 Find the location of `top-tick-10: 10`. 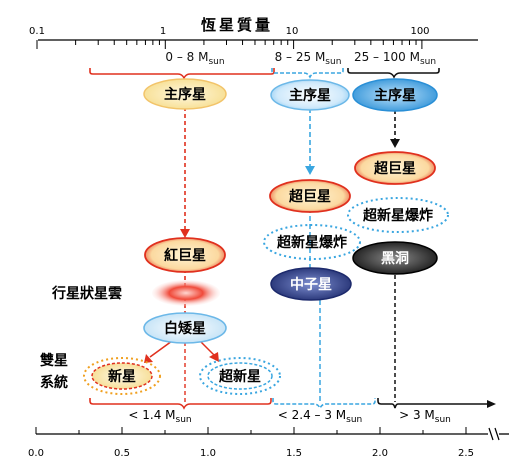

top-tick-10: 10 is located at coordinates (292, 31).